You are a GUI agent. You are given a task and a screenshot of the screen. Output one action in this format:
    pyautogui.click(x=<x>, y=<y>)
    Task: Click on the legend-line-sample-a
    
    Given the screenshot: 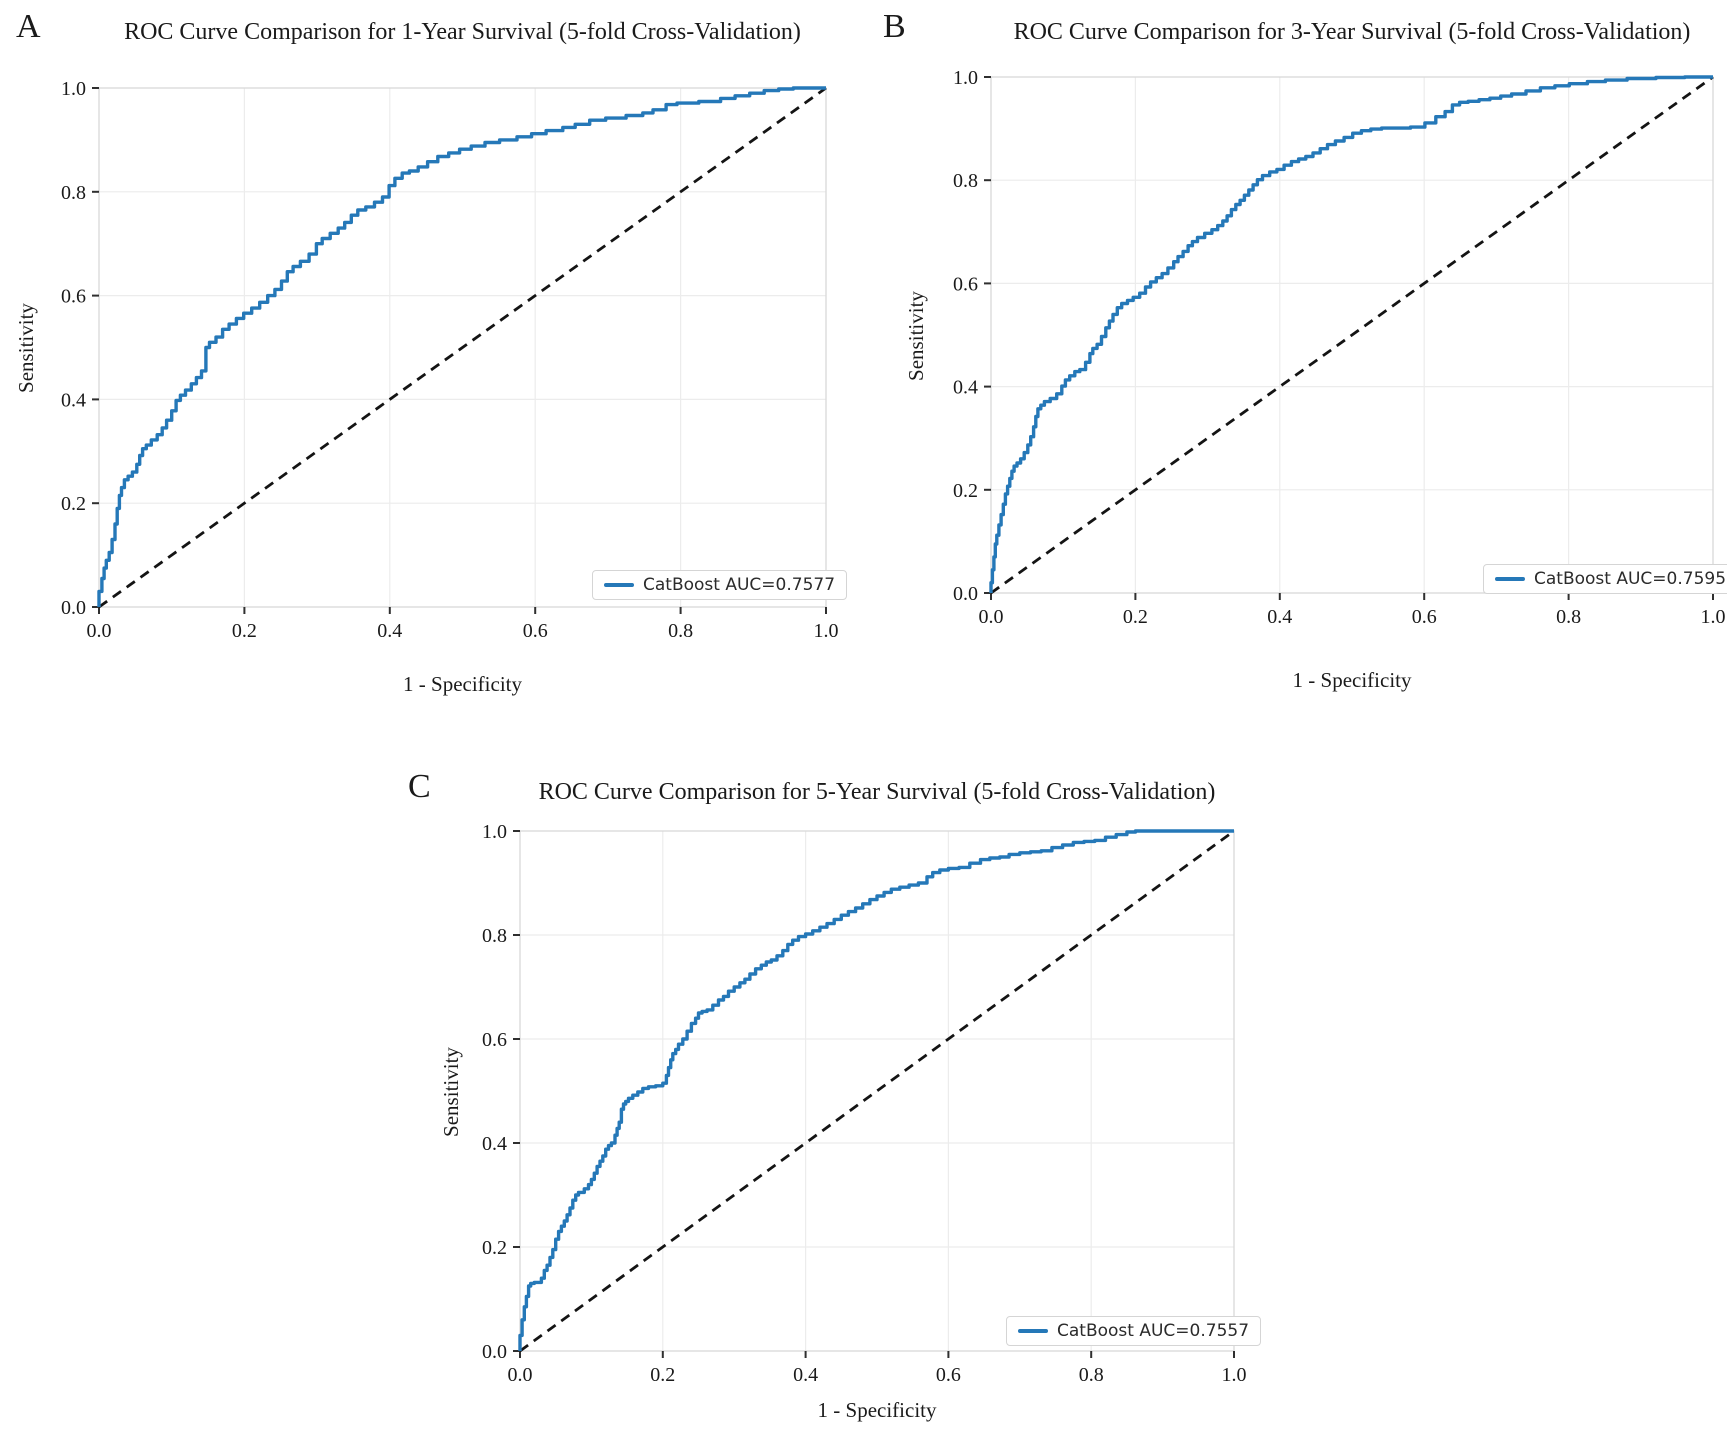 What is the action you would take?
    pyautogui.click(x=619, y=585)
    